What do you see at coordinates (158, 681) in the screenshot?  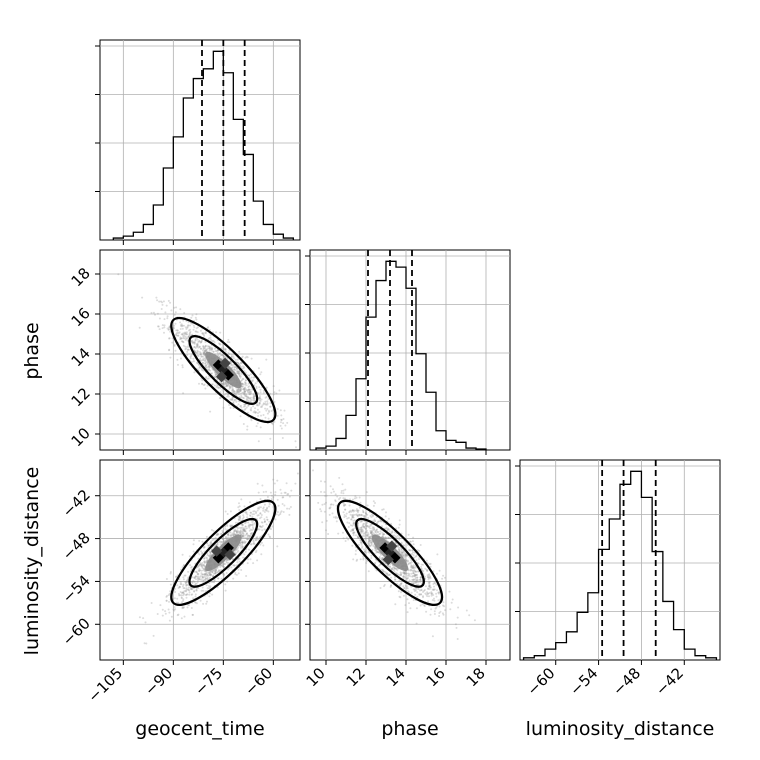 I see `x-tick-label: −90` at bounding box center [158, 681].